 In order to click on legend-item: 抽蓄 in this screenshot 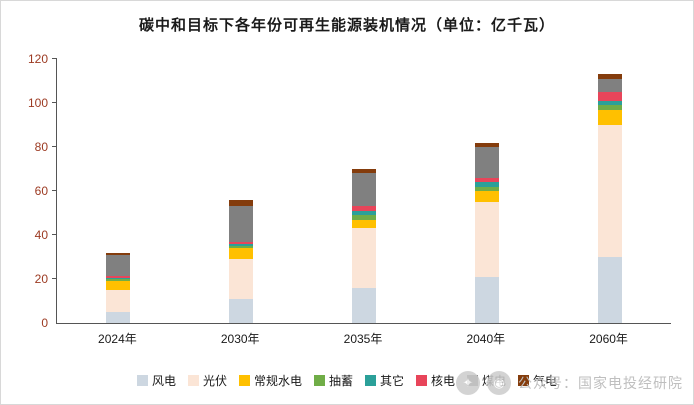, I will do `click(333, 380)`.